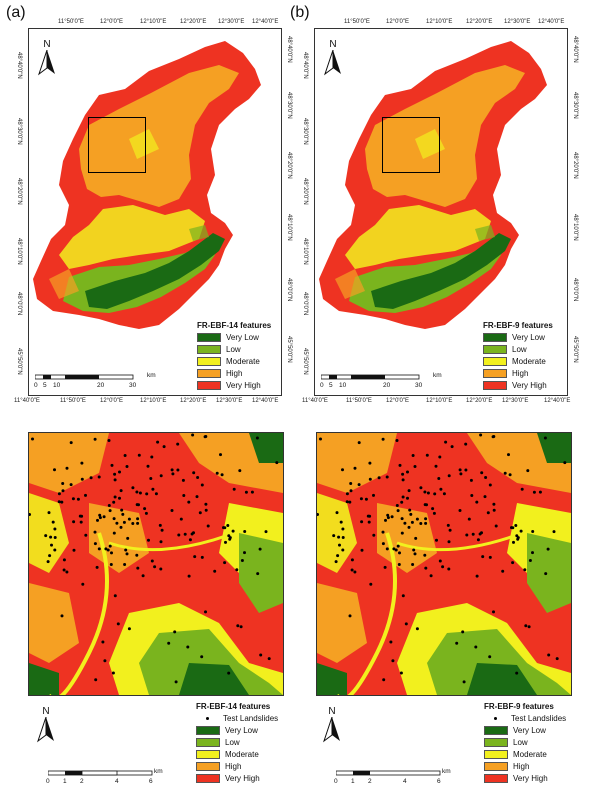 The height and width of the screenshot is (802, 592). Describe the element at coordinates (233, 706) in the screenshot. I see `legend-title: FR-EBF-14 features` at that location.